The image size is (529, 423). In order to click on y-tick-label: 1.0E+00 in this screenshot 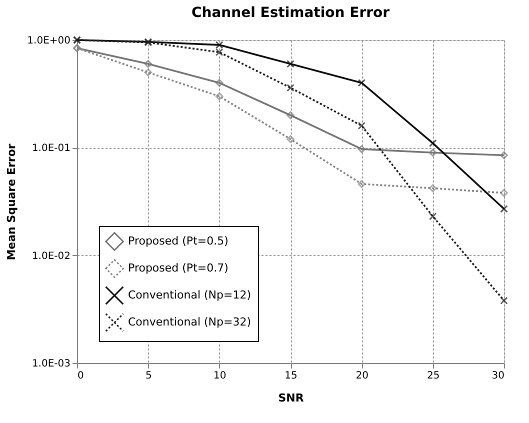, I will do `click(48, 41)`.